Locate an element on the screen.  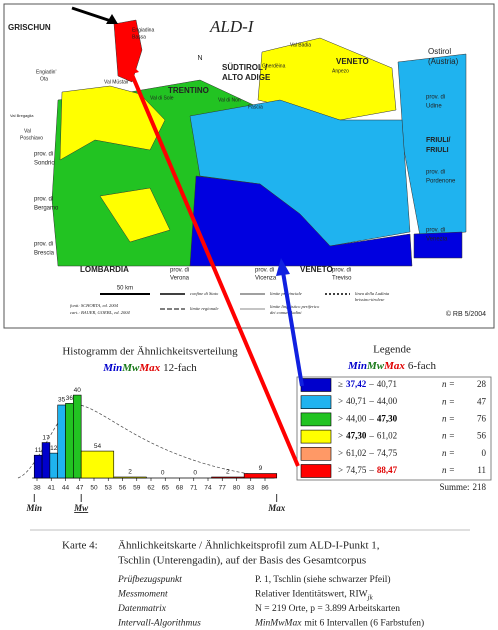
reference-arrow is located at coordinates (93, 15).